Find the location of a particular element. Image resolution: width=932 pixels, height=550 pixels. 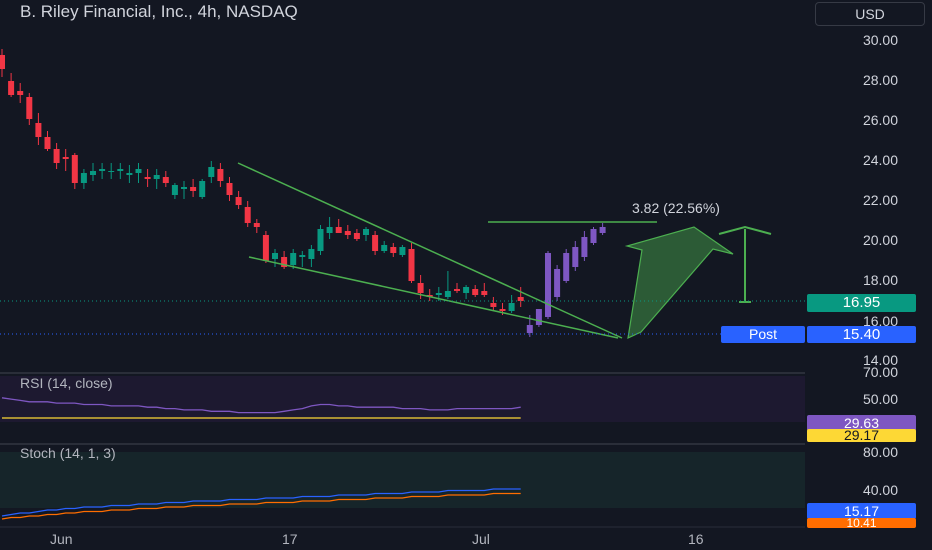

post-label-badge: Post is located at coordinates (763, 334).